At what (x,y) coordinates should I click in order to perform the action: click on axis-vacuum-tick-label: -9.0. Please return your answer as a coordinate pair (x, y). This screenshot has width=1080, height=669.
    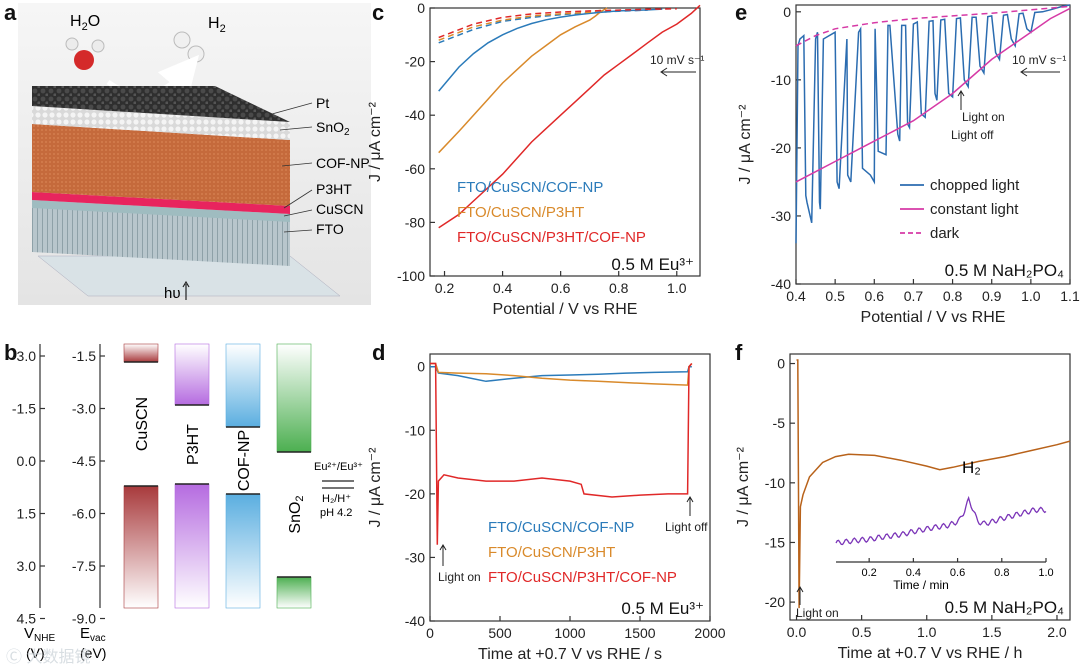
    Looking at the image, I should click on (84, 619).